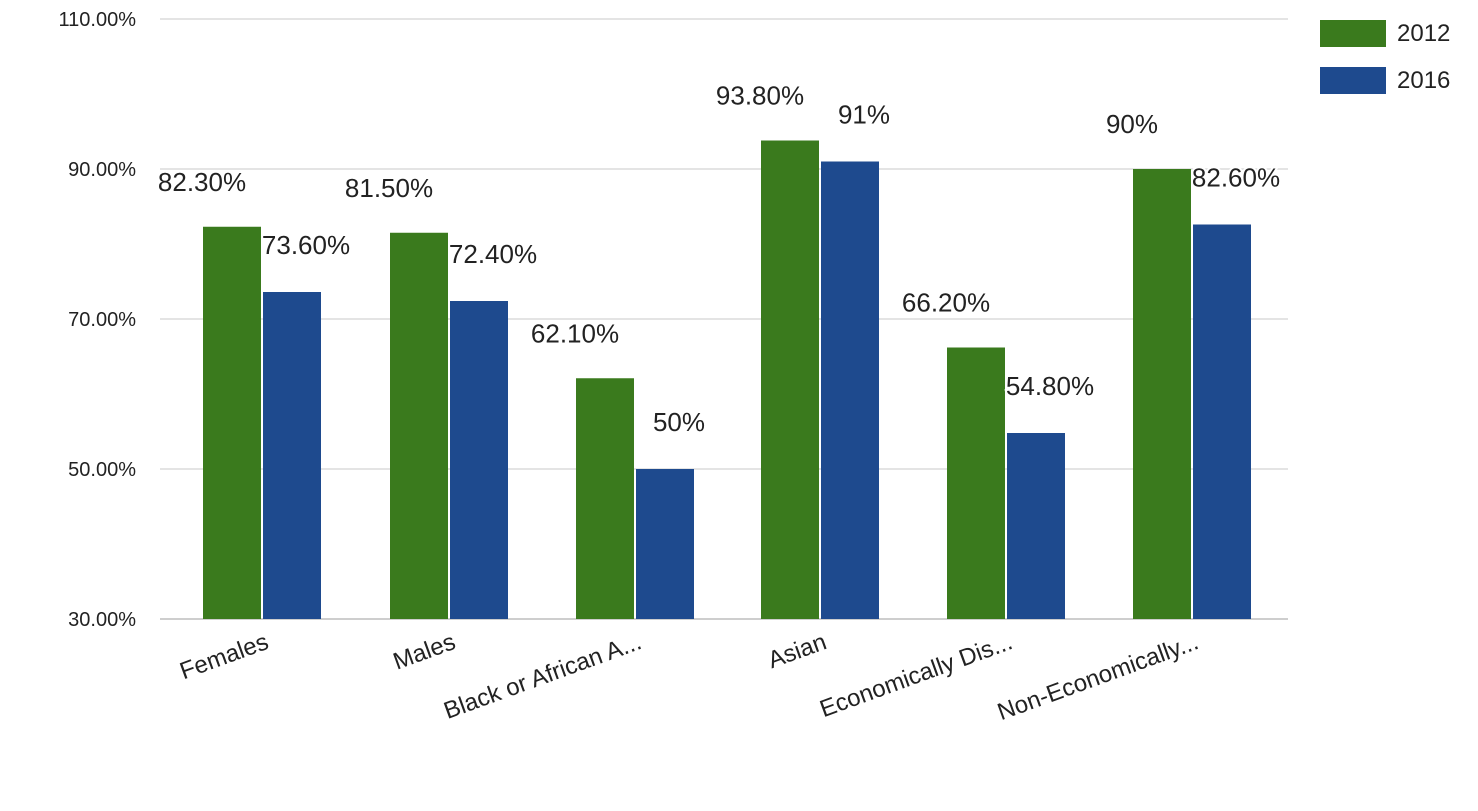 The width and height of the screenshot is (1478, 811). What do you see at coordinates (493, 254) in the screenshot?
I see `data-label-2016: 72.40%` at bounding box center [493, 254].